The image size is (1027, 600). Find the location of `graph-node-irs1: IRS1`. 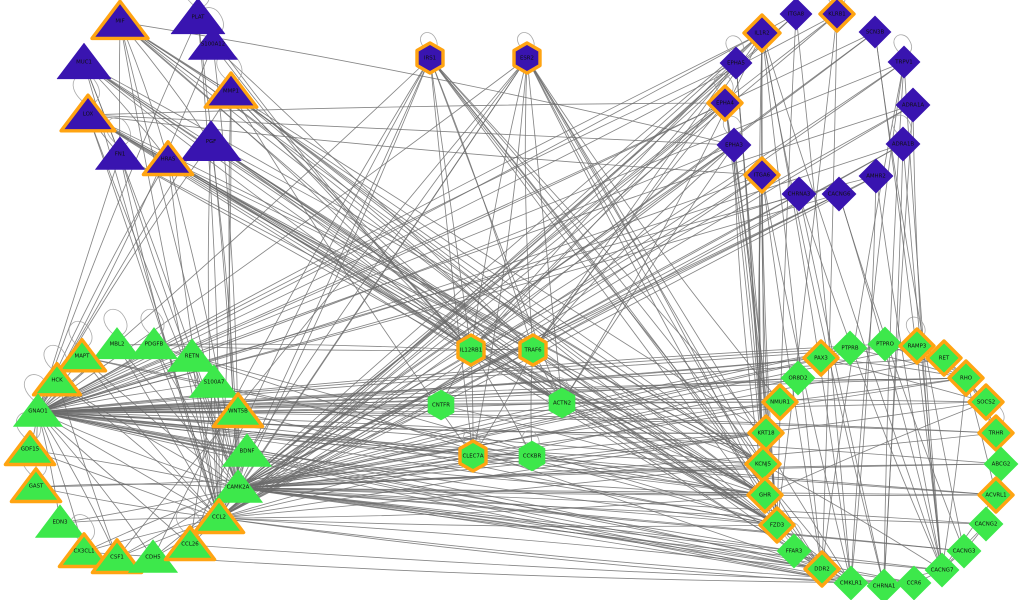

graph-node-irs1: IRS1 is located at coordinates (430, 58).